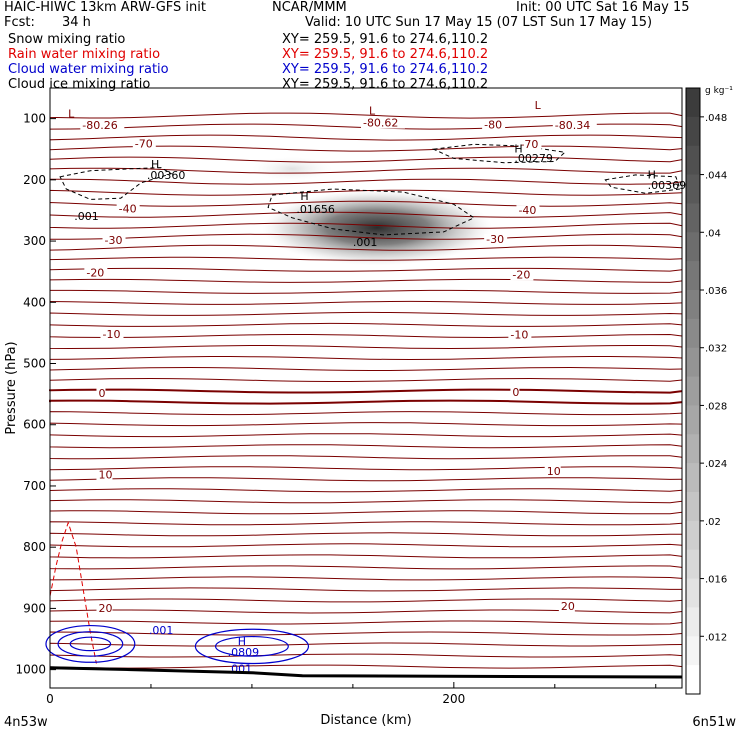 This screenshot has height=740, width=740. Describe the element at coordinates (34, 364) in the screenshot. I see `y-tick-label: 500` at that location.